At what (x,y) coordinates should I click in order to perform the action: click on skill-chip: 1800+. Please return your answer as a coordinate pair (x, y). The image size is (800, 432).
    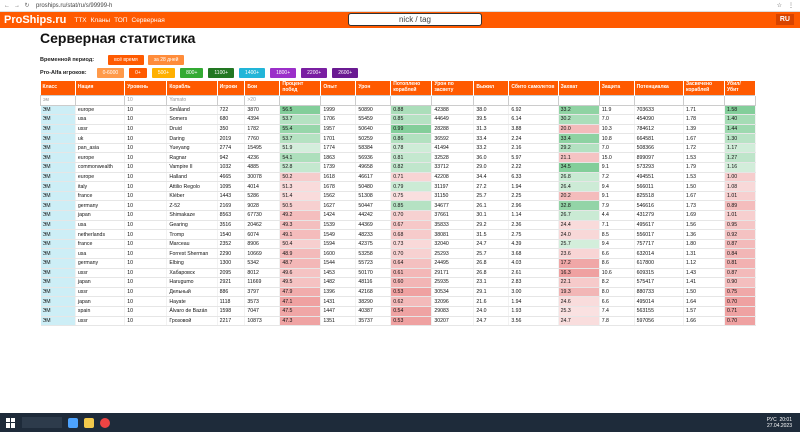
    Looking at the image, I should click on (283, 73).